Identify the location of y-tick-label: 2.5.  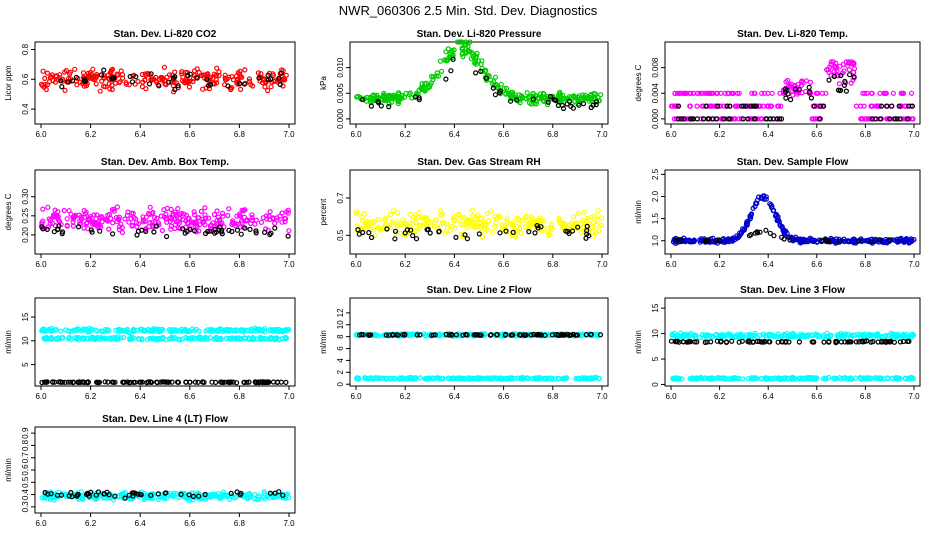
(655, 174).